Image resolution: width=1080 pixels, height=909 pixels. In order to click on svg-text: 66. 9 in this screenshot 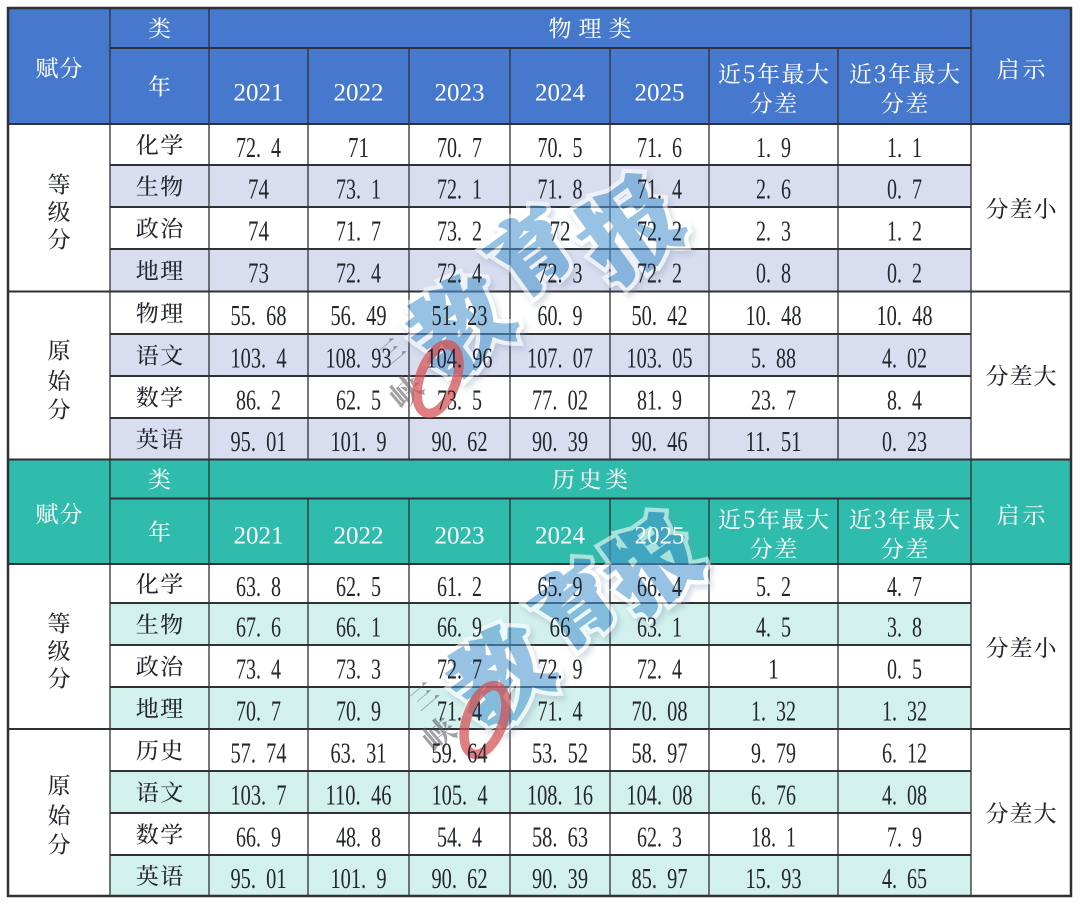, I will do `click(459, 627)`.